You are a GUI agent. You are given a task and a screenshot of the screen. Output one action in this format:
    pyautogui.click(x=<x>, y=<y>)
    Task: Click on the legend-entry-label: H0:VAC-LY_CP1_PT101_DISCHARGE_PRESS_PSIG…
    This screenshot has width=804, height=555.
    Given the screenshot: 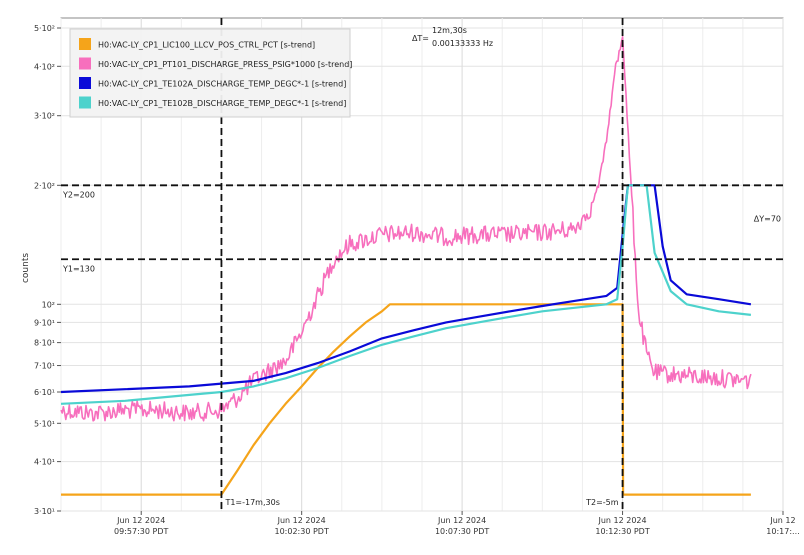 What is the action you would take?
    pyautogui.click(x=225, y=64)
    